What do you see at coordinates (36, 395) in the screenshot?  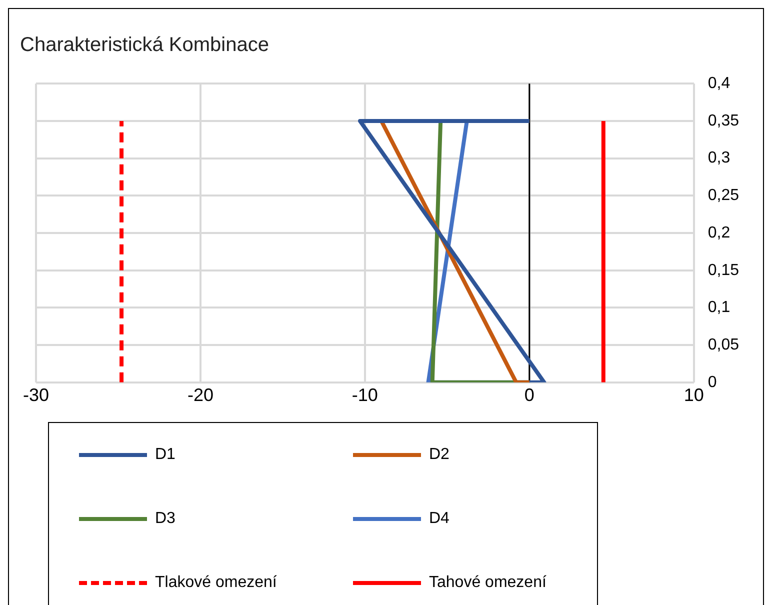 I see `x-tick-label: -30` at bounding box center [36, 395].